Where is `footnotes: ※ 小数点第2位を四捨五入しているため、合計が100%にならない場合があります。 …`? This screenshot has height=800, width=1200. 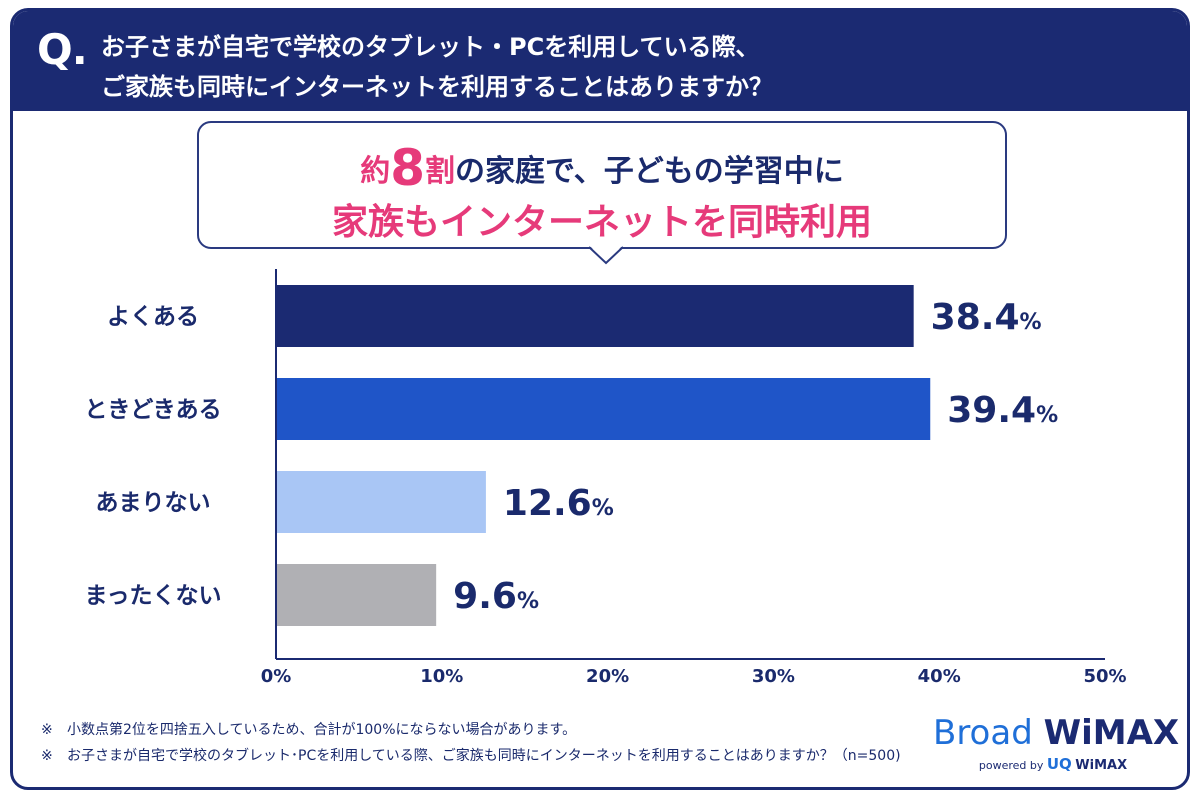 footnotes: ※ 小数点第2位を四捨五入しているため、合計が100%にならない場合があります。 … is located at coordinates (471, 743).